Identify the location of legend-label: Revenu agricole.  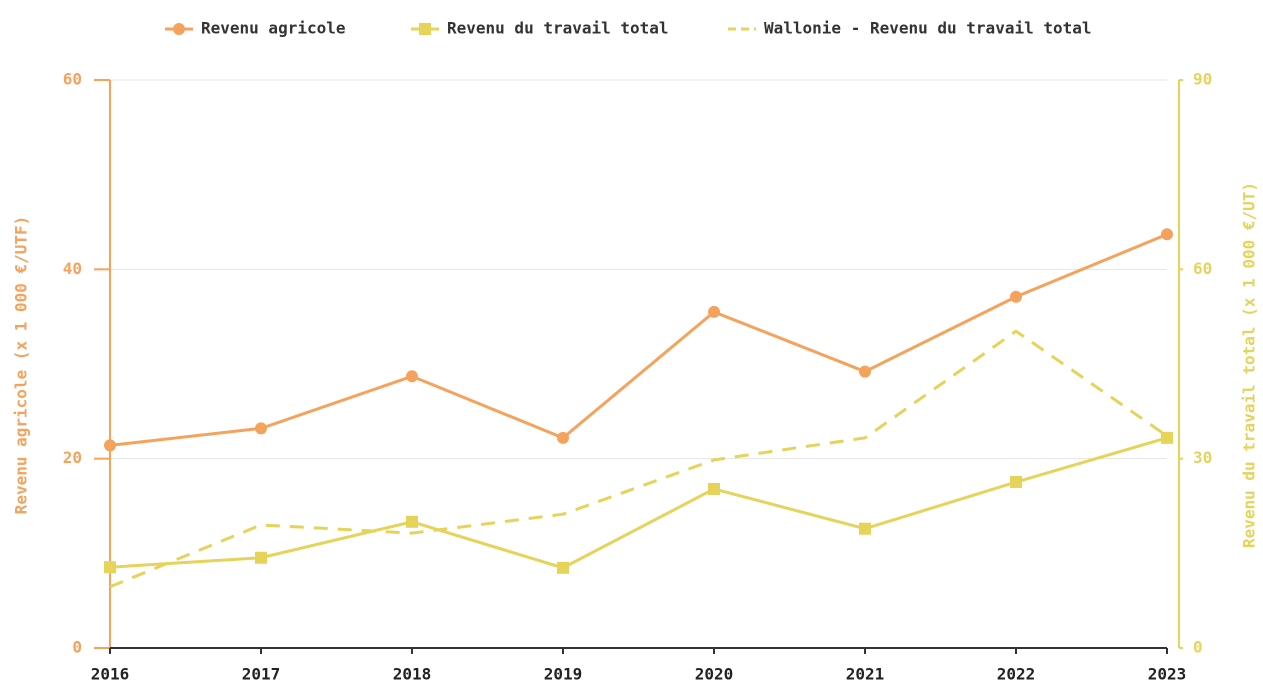
(273, 28).